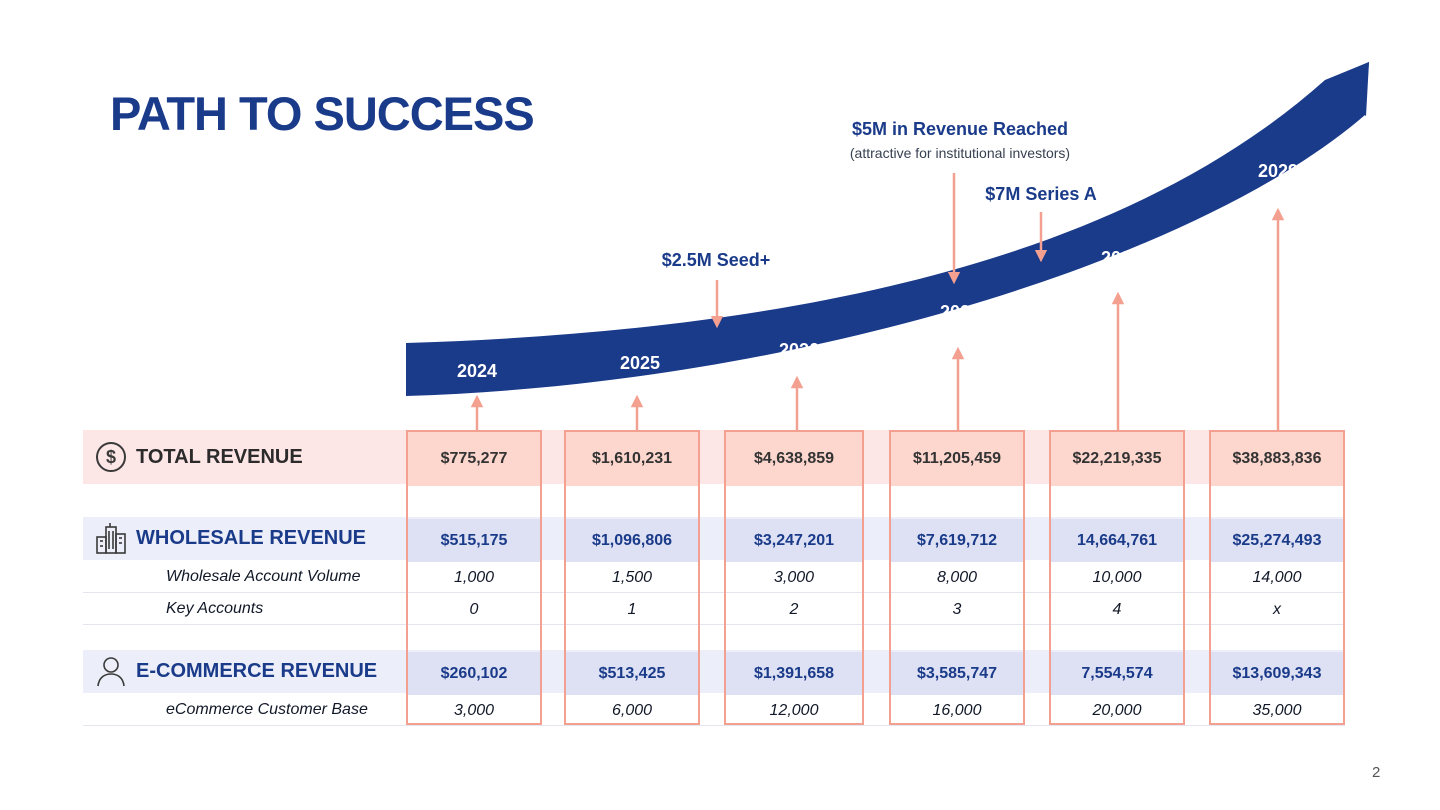 The image size is (1440, 810). Describe the element at coordinates (111, 538) in the screenshot. I see `office-building-icon` at that location.